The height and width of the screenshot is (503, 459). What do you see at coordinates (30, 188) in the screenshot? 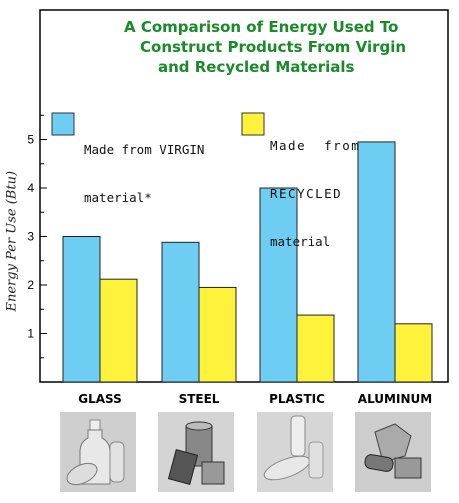
I see `y-tick-label: 4` at bounding box center [30, 188].